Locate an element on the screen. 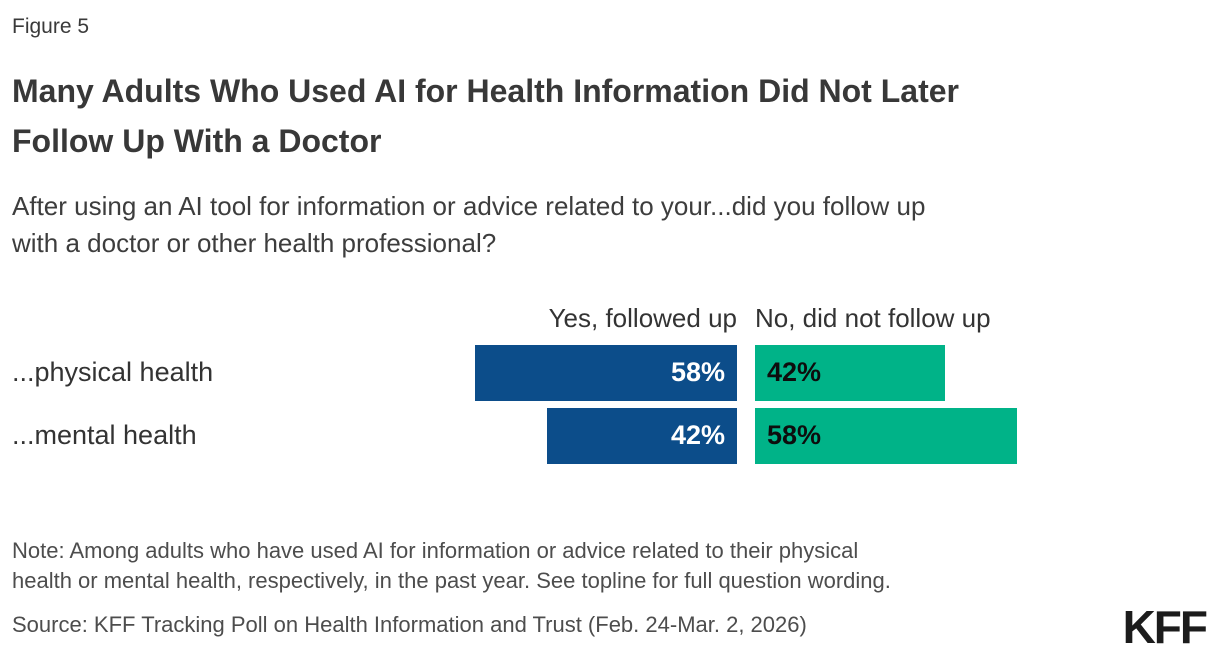  no-bar-zone: 58% is located at coordinates (981, 435).